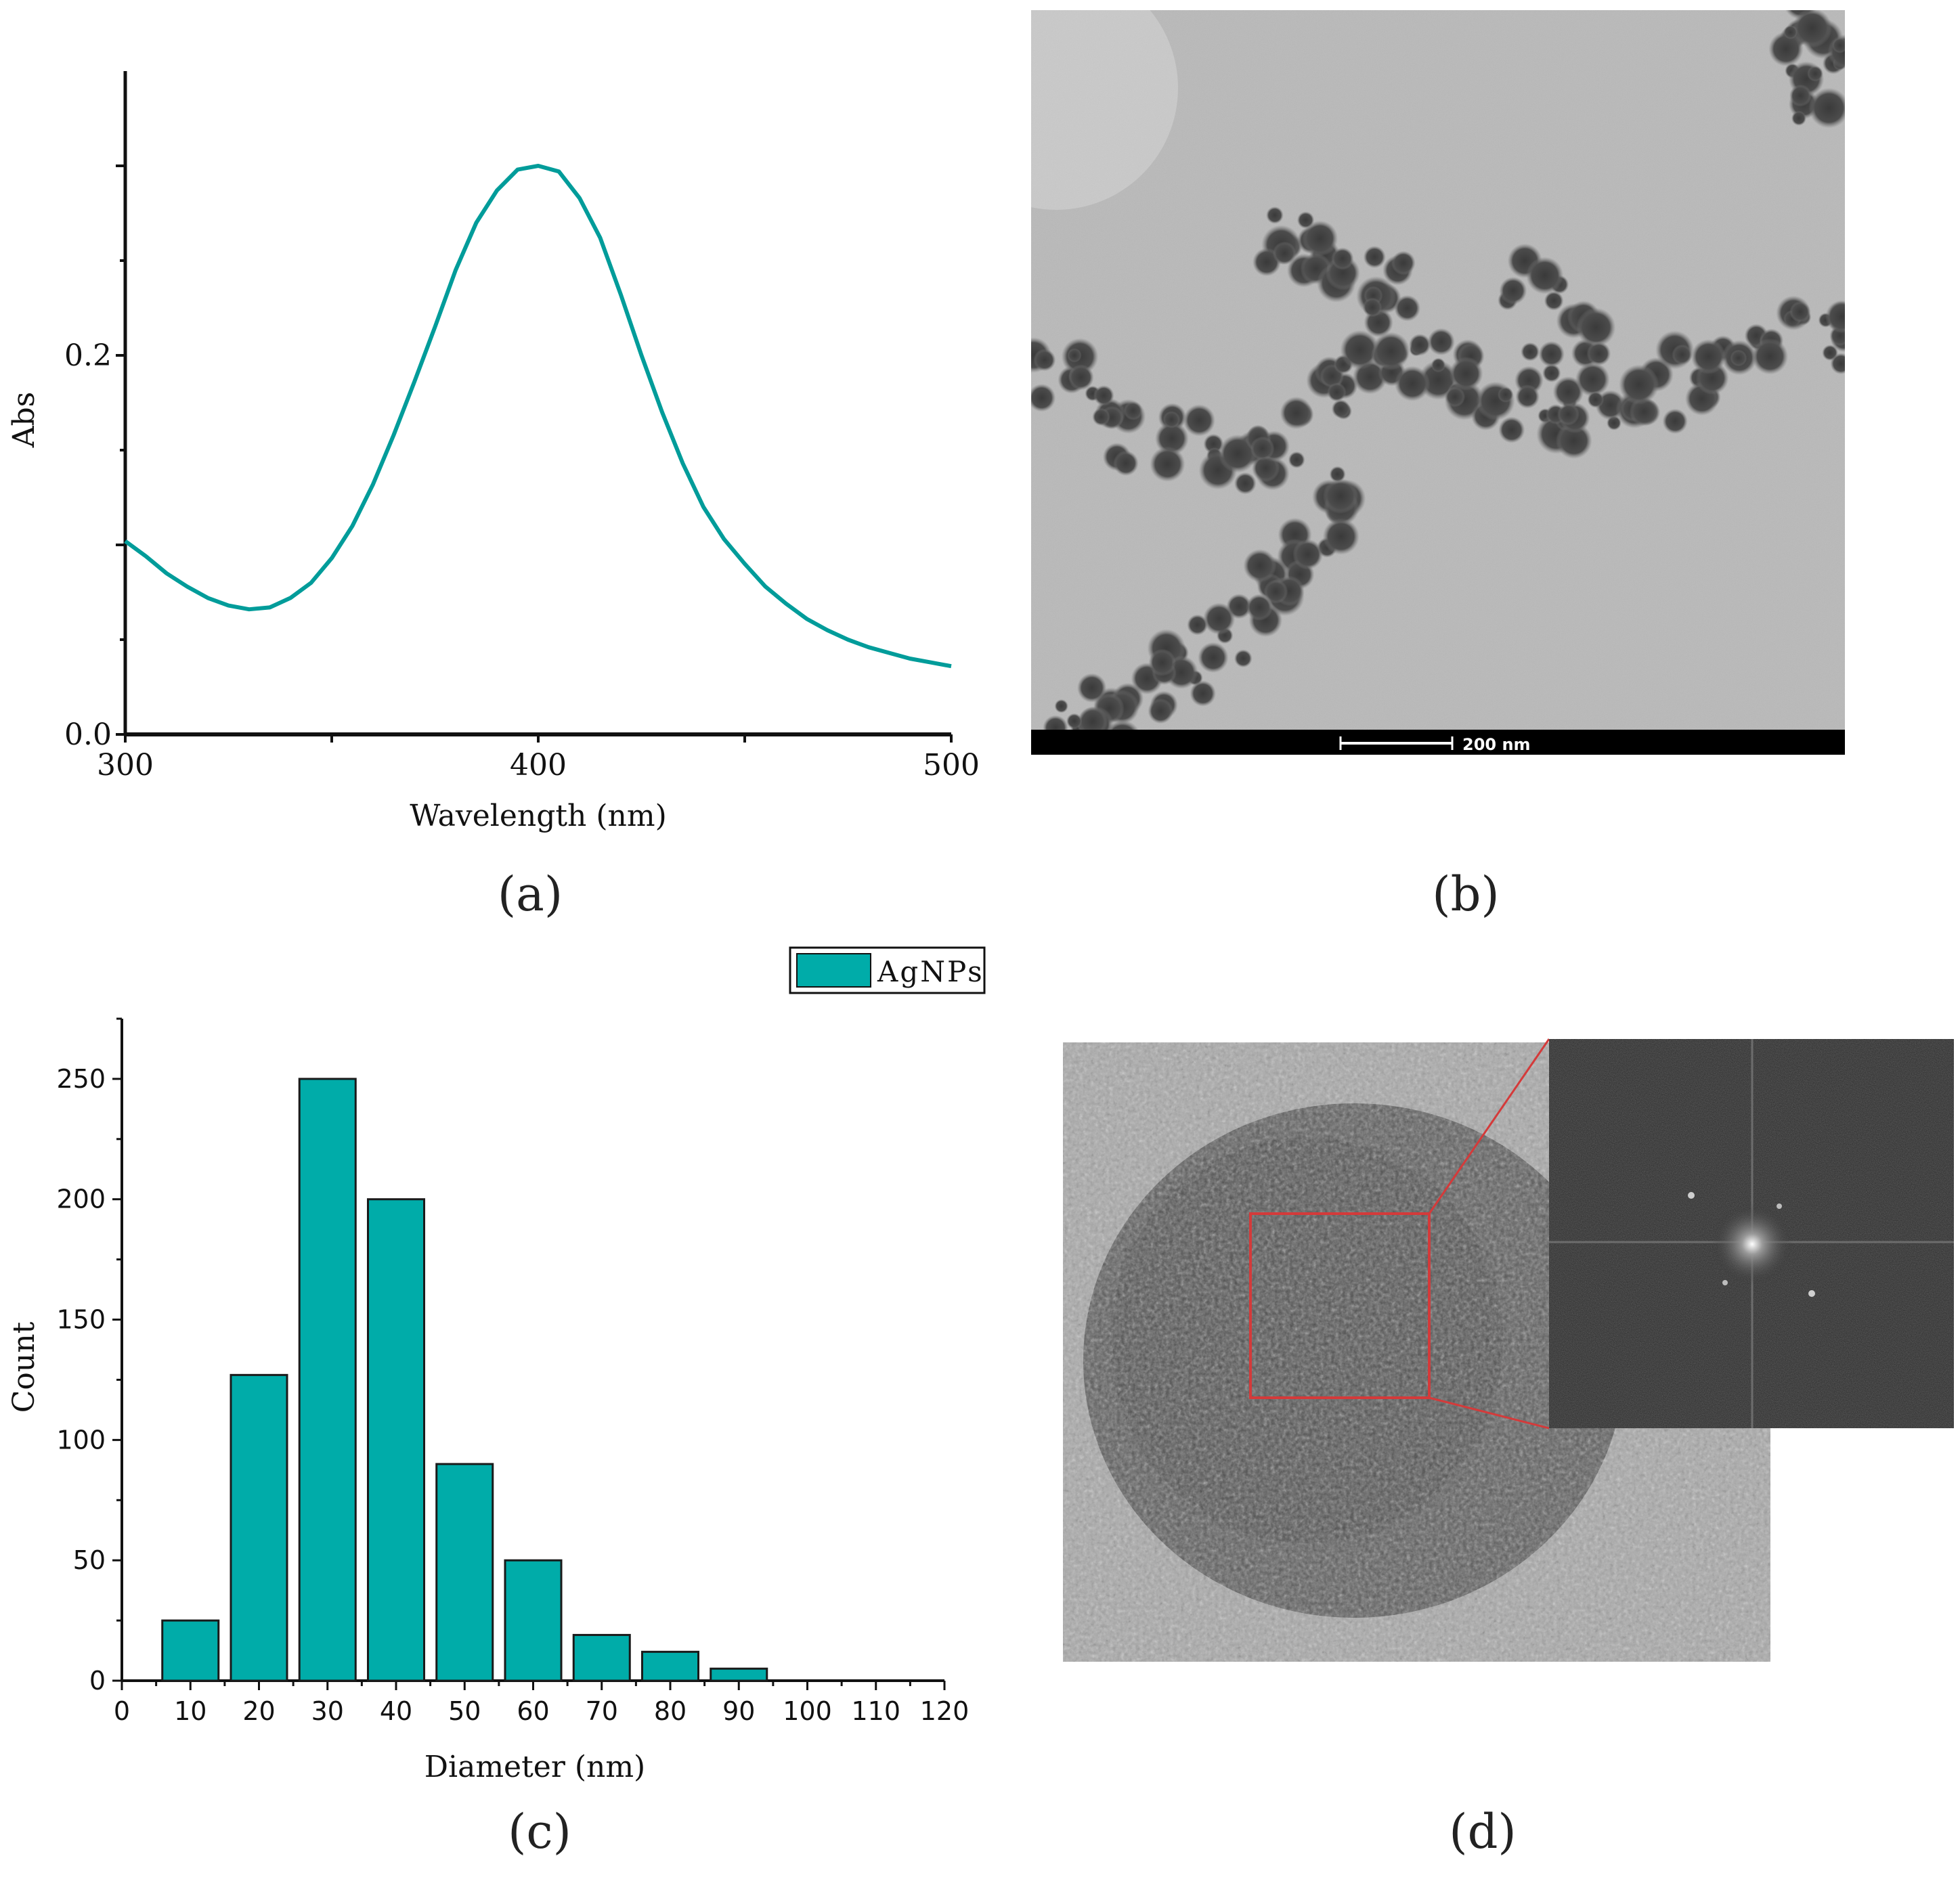 The image size is (1960, 1900). I want to click on hrtem-selection-box, so click(1340, 1305).